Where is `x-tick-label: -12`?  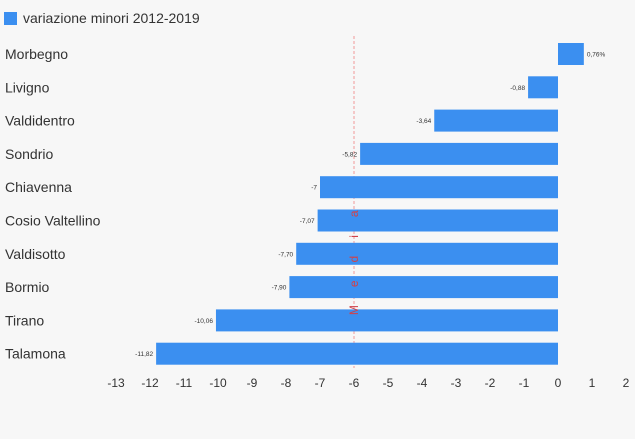
x-tick-label: -12 is located at coordinates (150, 383).